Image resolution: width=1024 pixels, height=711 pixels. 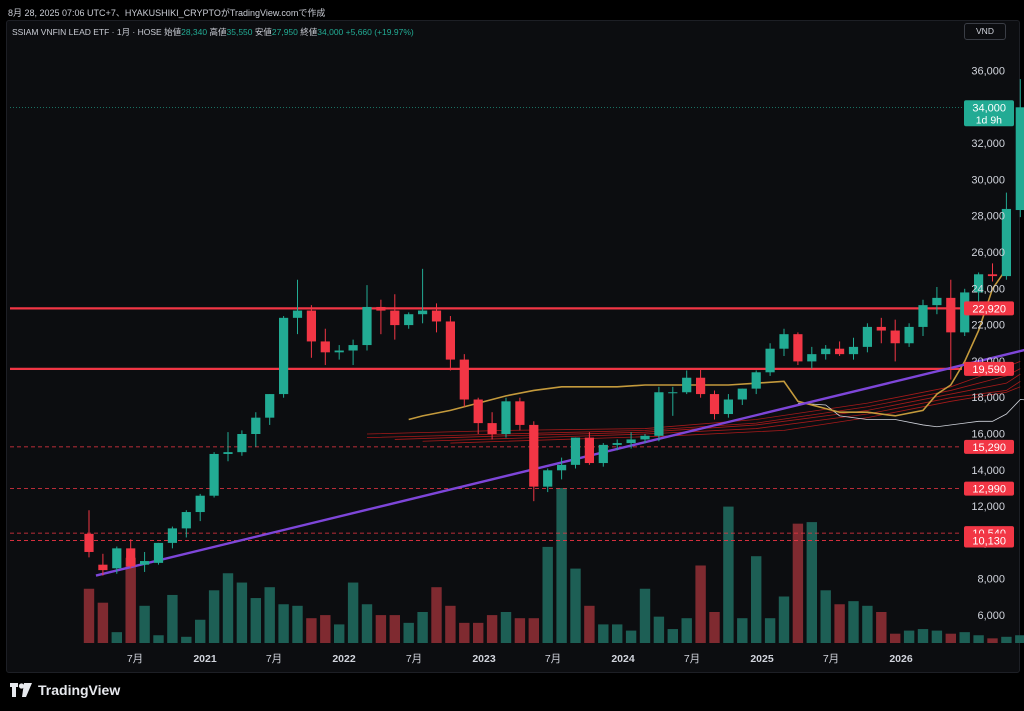 What do you see at coordinates (379, 32) in the screenshot?
I see `change-value: +5,660 (+19.97%)` at bounding box center [379, 32].